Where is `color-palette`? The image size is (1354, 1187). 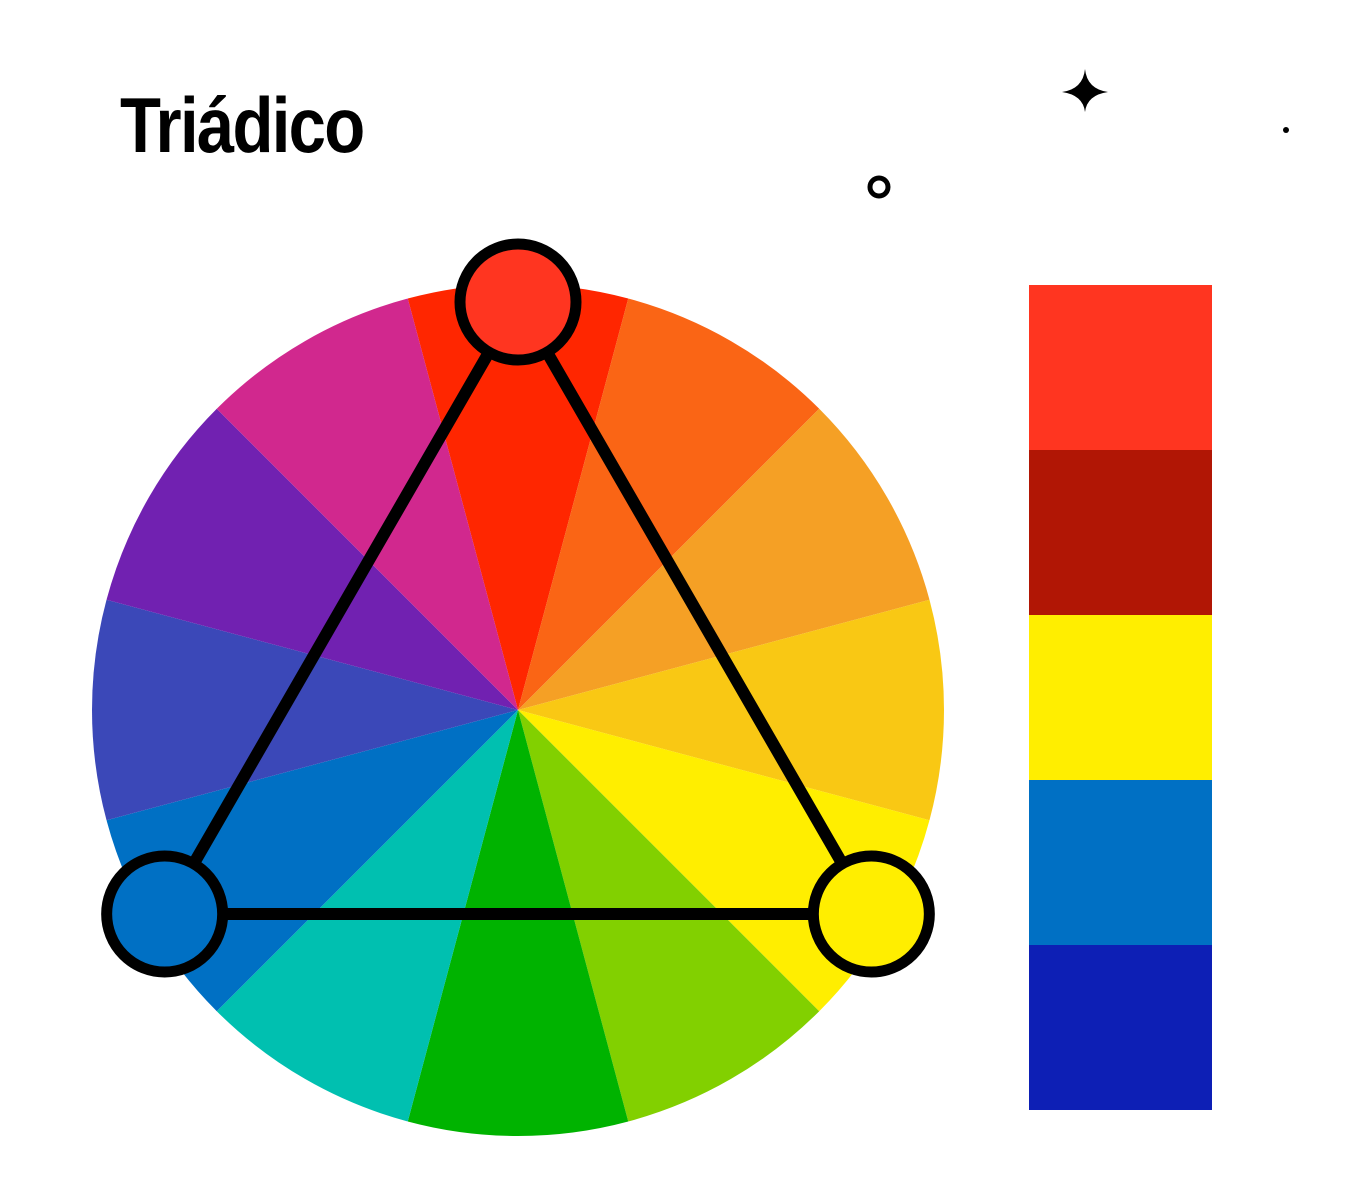 color-palette is located at coordinates (1120, 697).